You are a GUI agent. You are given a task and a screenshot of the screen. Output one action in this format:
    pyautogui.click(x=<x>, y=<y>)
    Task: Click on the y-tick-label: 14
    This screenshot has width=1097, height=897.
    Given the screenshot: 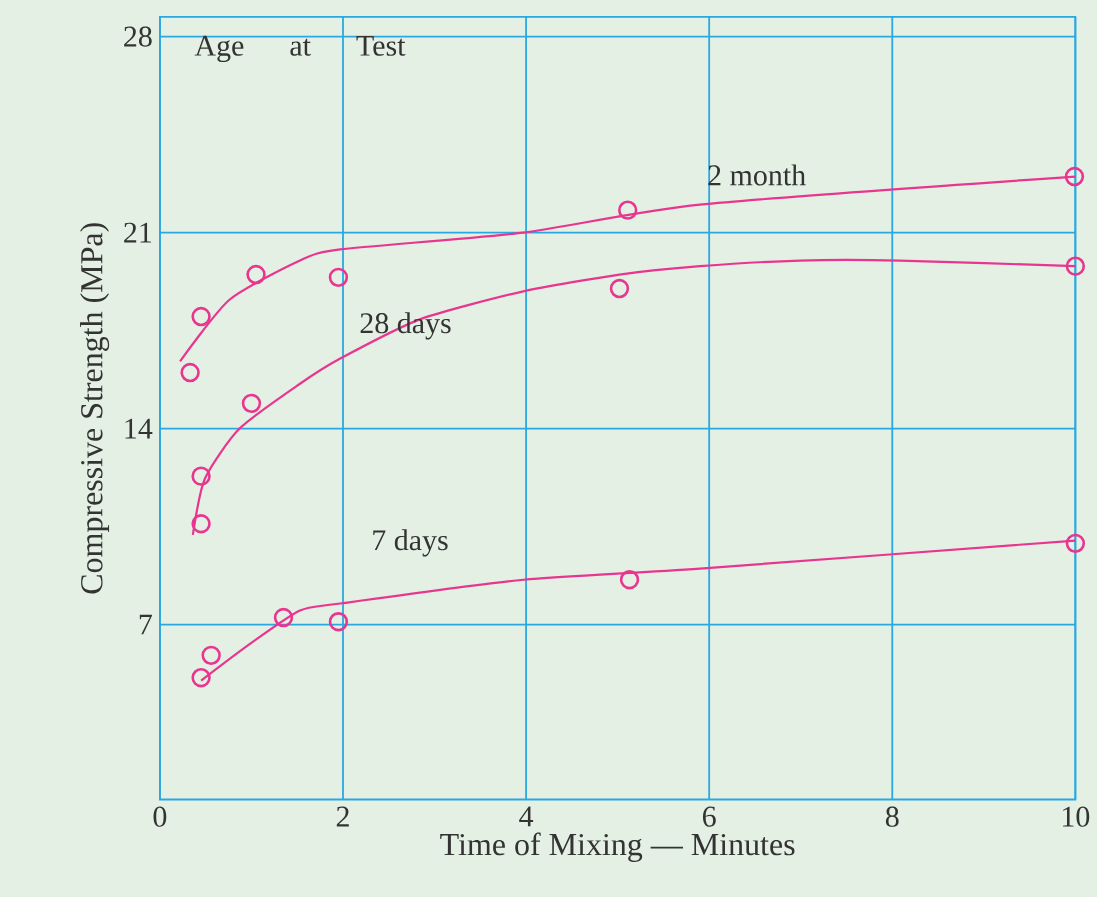 What is the action you would take?
    pyautogui.click(x=139, y=428)
    